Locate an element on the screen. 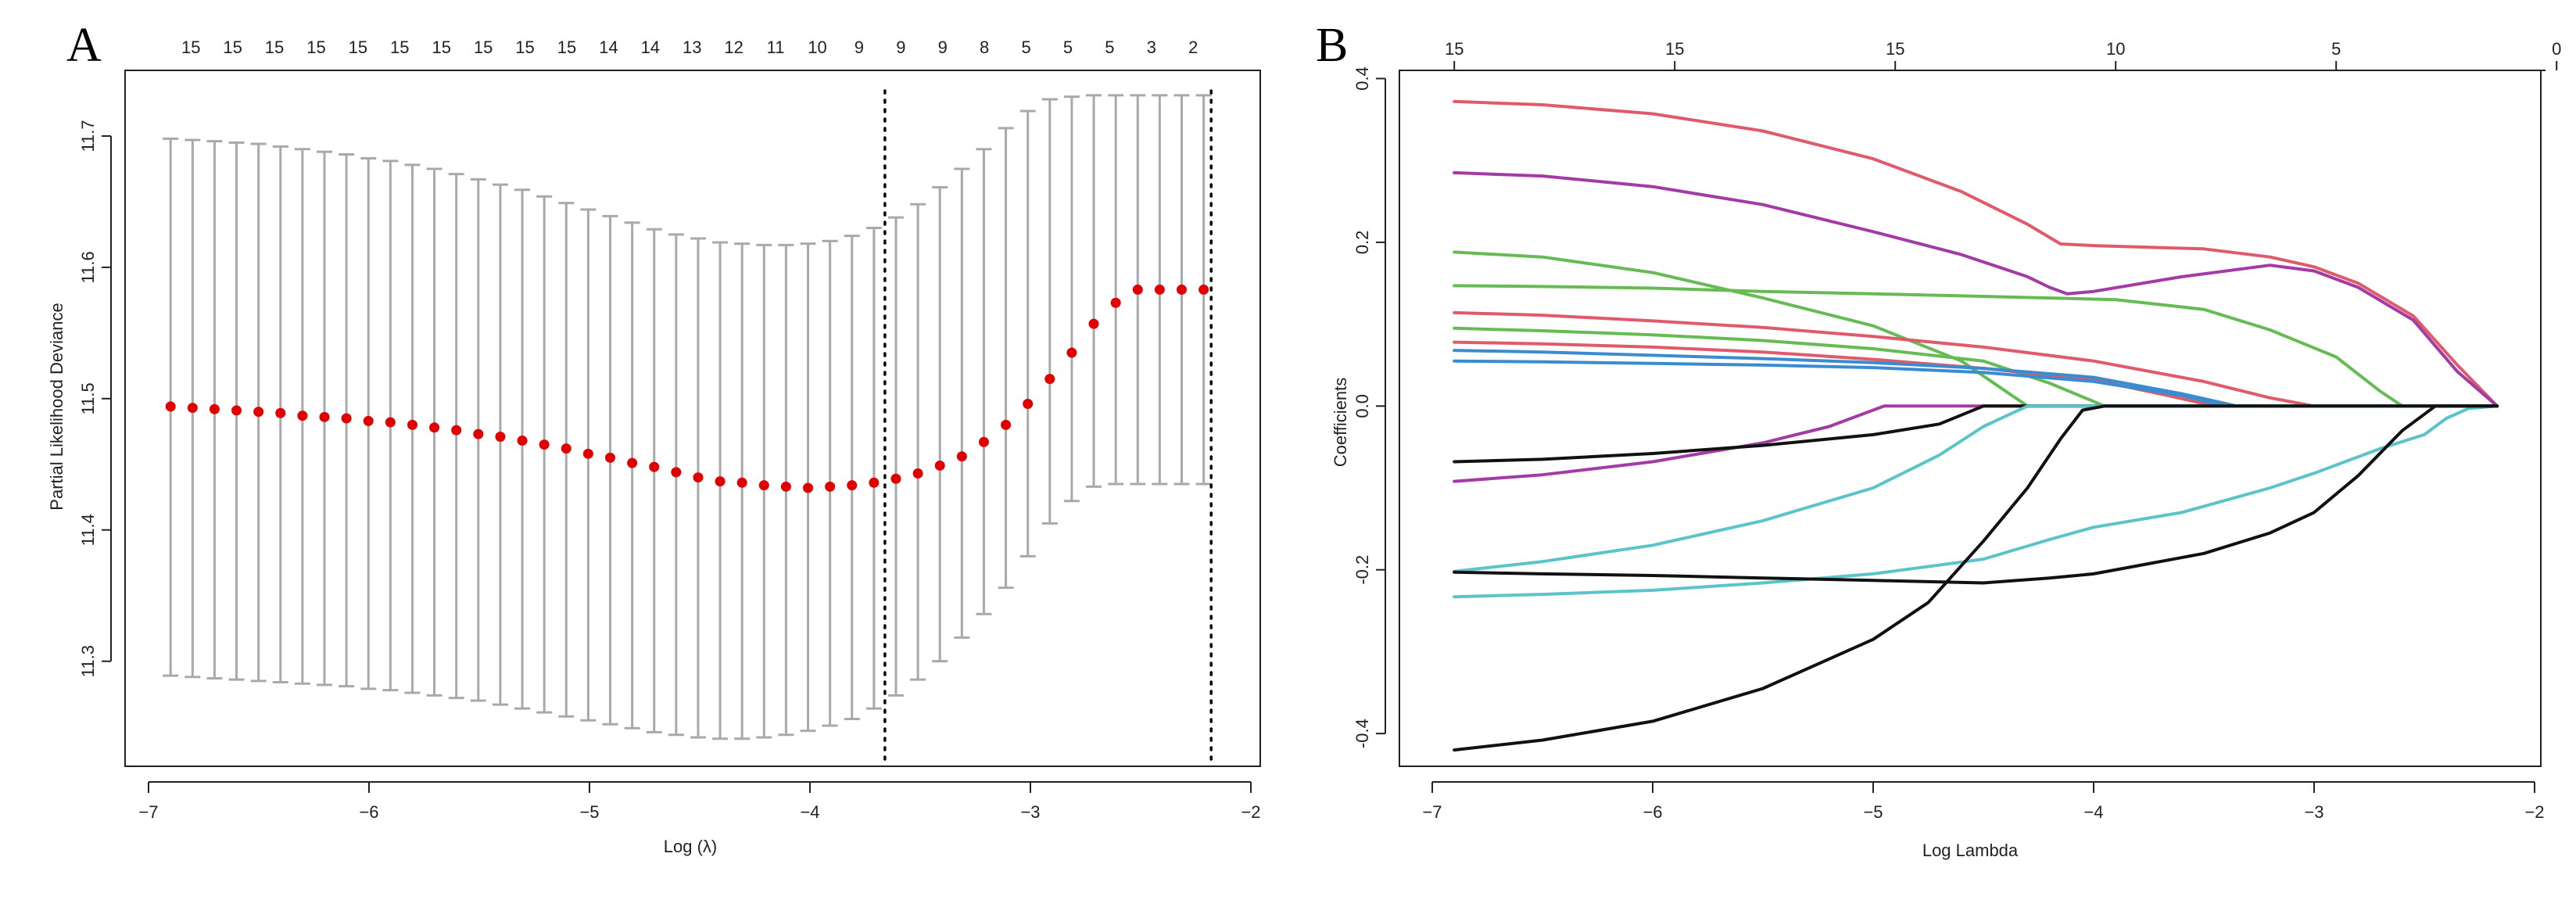 The image size is (2576, 900). panel-b-x-axis: −7 −6 −5 −4 −3 −2 is located at coordinates (1983, 802).